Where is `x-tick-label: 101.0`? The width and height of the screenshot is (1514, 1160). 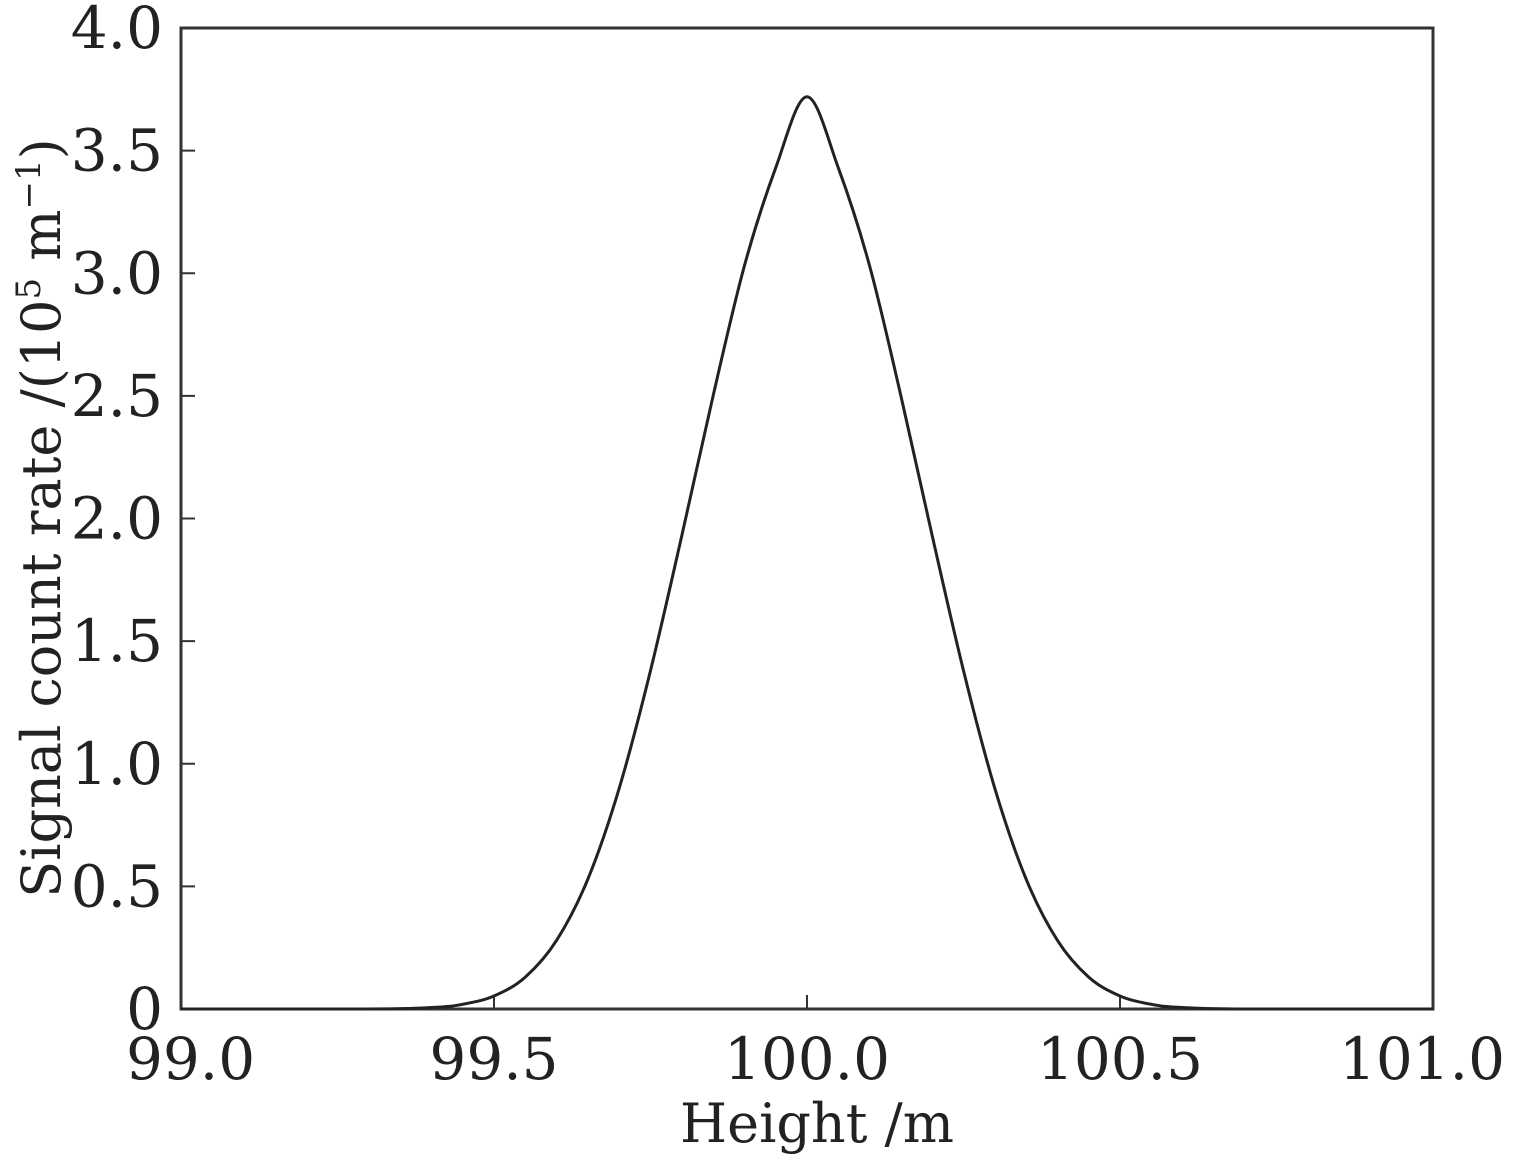 x-tick-label: 101.0 is located at coordinates (1422, 1059).